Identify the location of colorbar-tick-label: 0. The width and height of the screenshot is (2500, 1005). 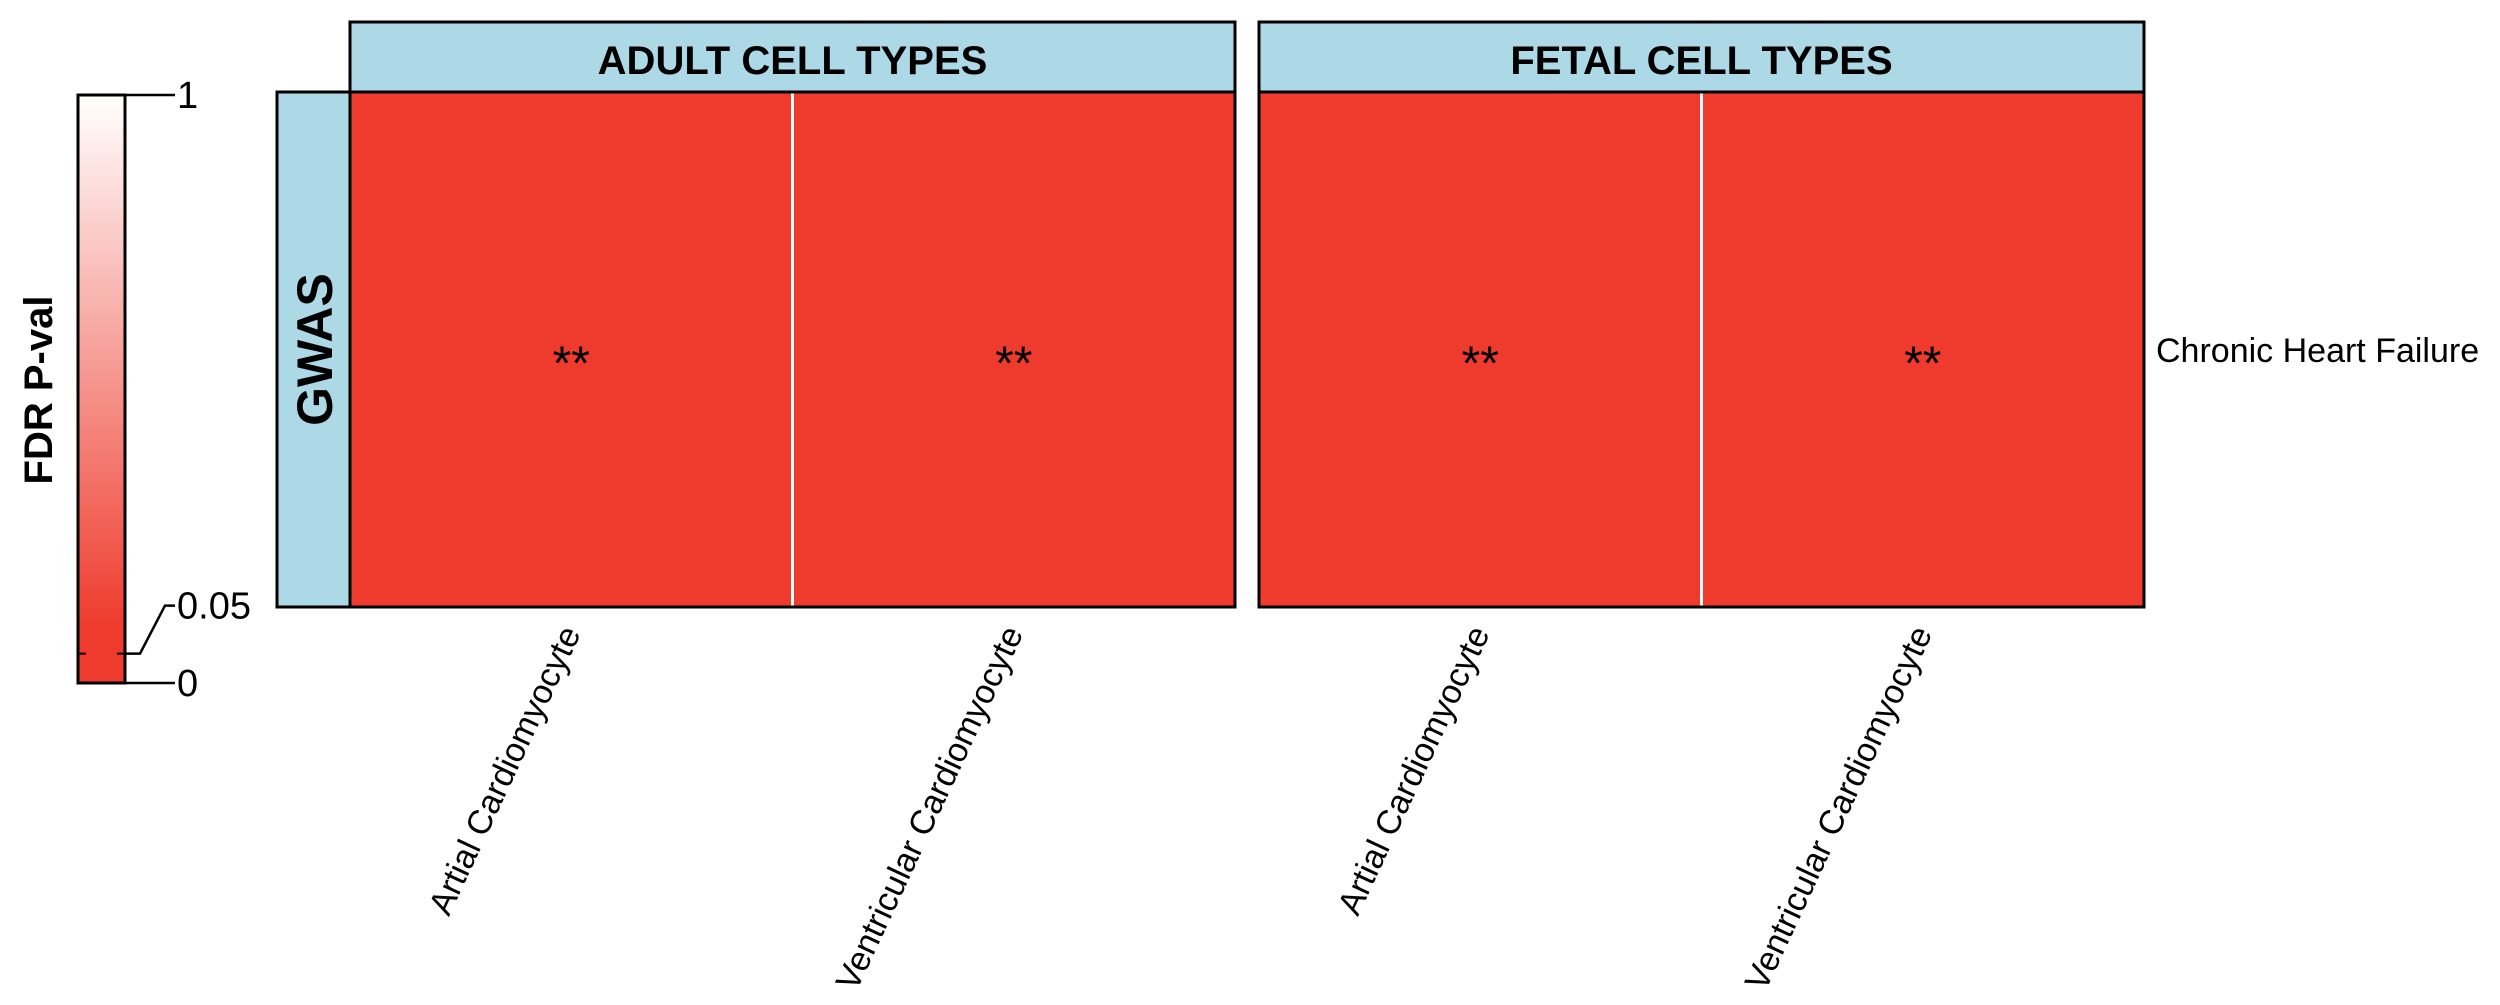
(187, 684).